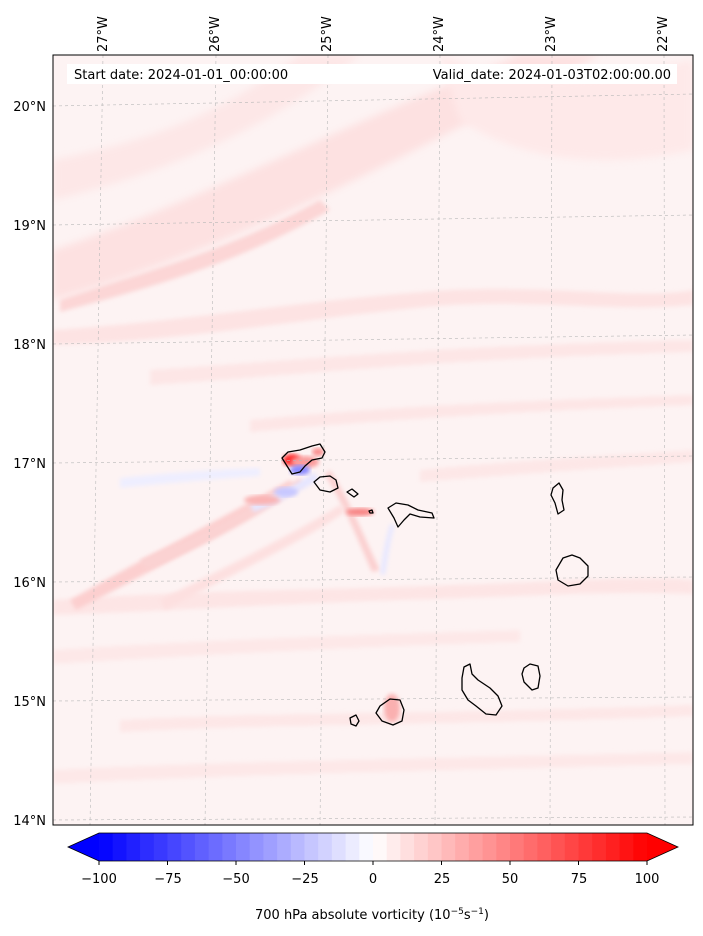 The image size is (703, 936). I want to click on colorbar-extend-max, so click(662, 847).